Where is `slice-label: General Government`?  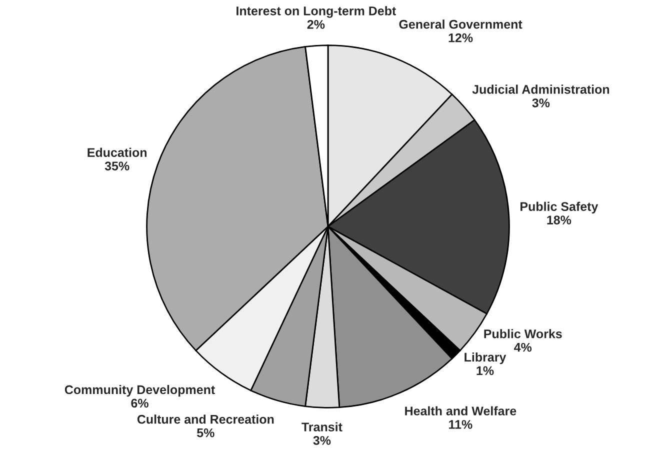 slice-label: General Government is located at coordinates (460, 24).